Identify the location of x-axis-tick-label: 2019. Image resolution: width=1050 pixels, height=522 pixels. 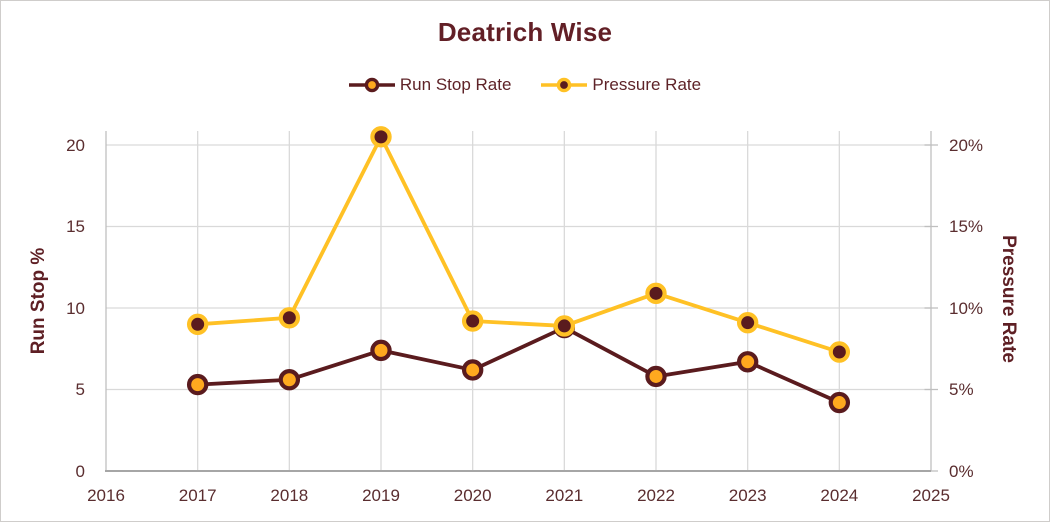
(381, 495).